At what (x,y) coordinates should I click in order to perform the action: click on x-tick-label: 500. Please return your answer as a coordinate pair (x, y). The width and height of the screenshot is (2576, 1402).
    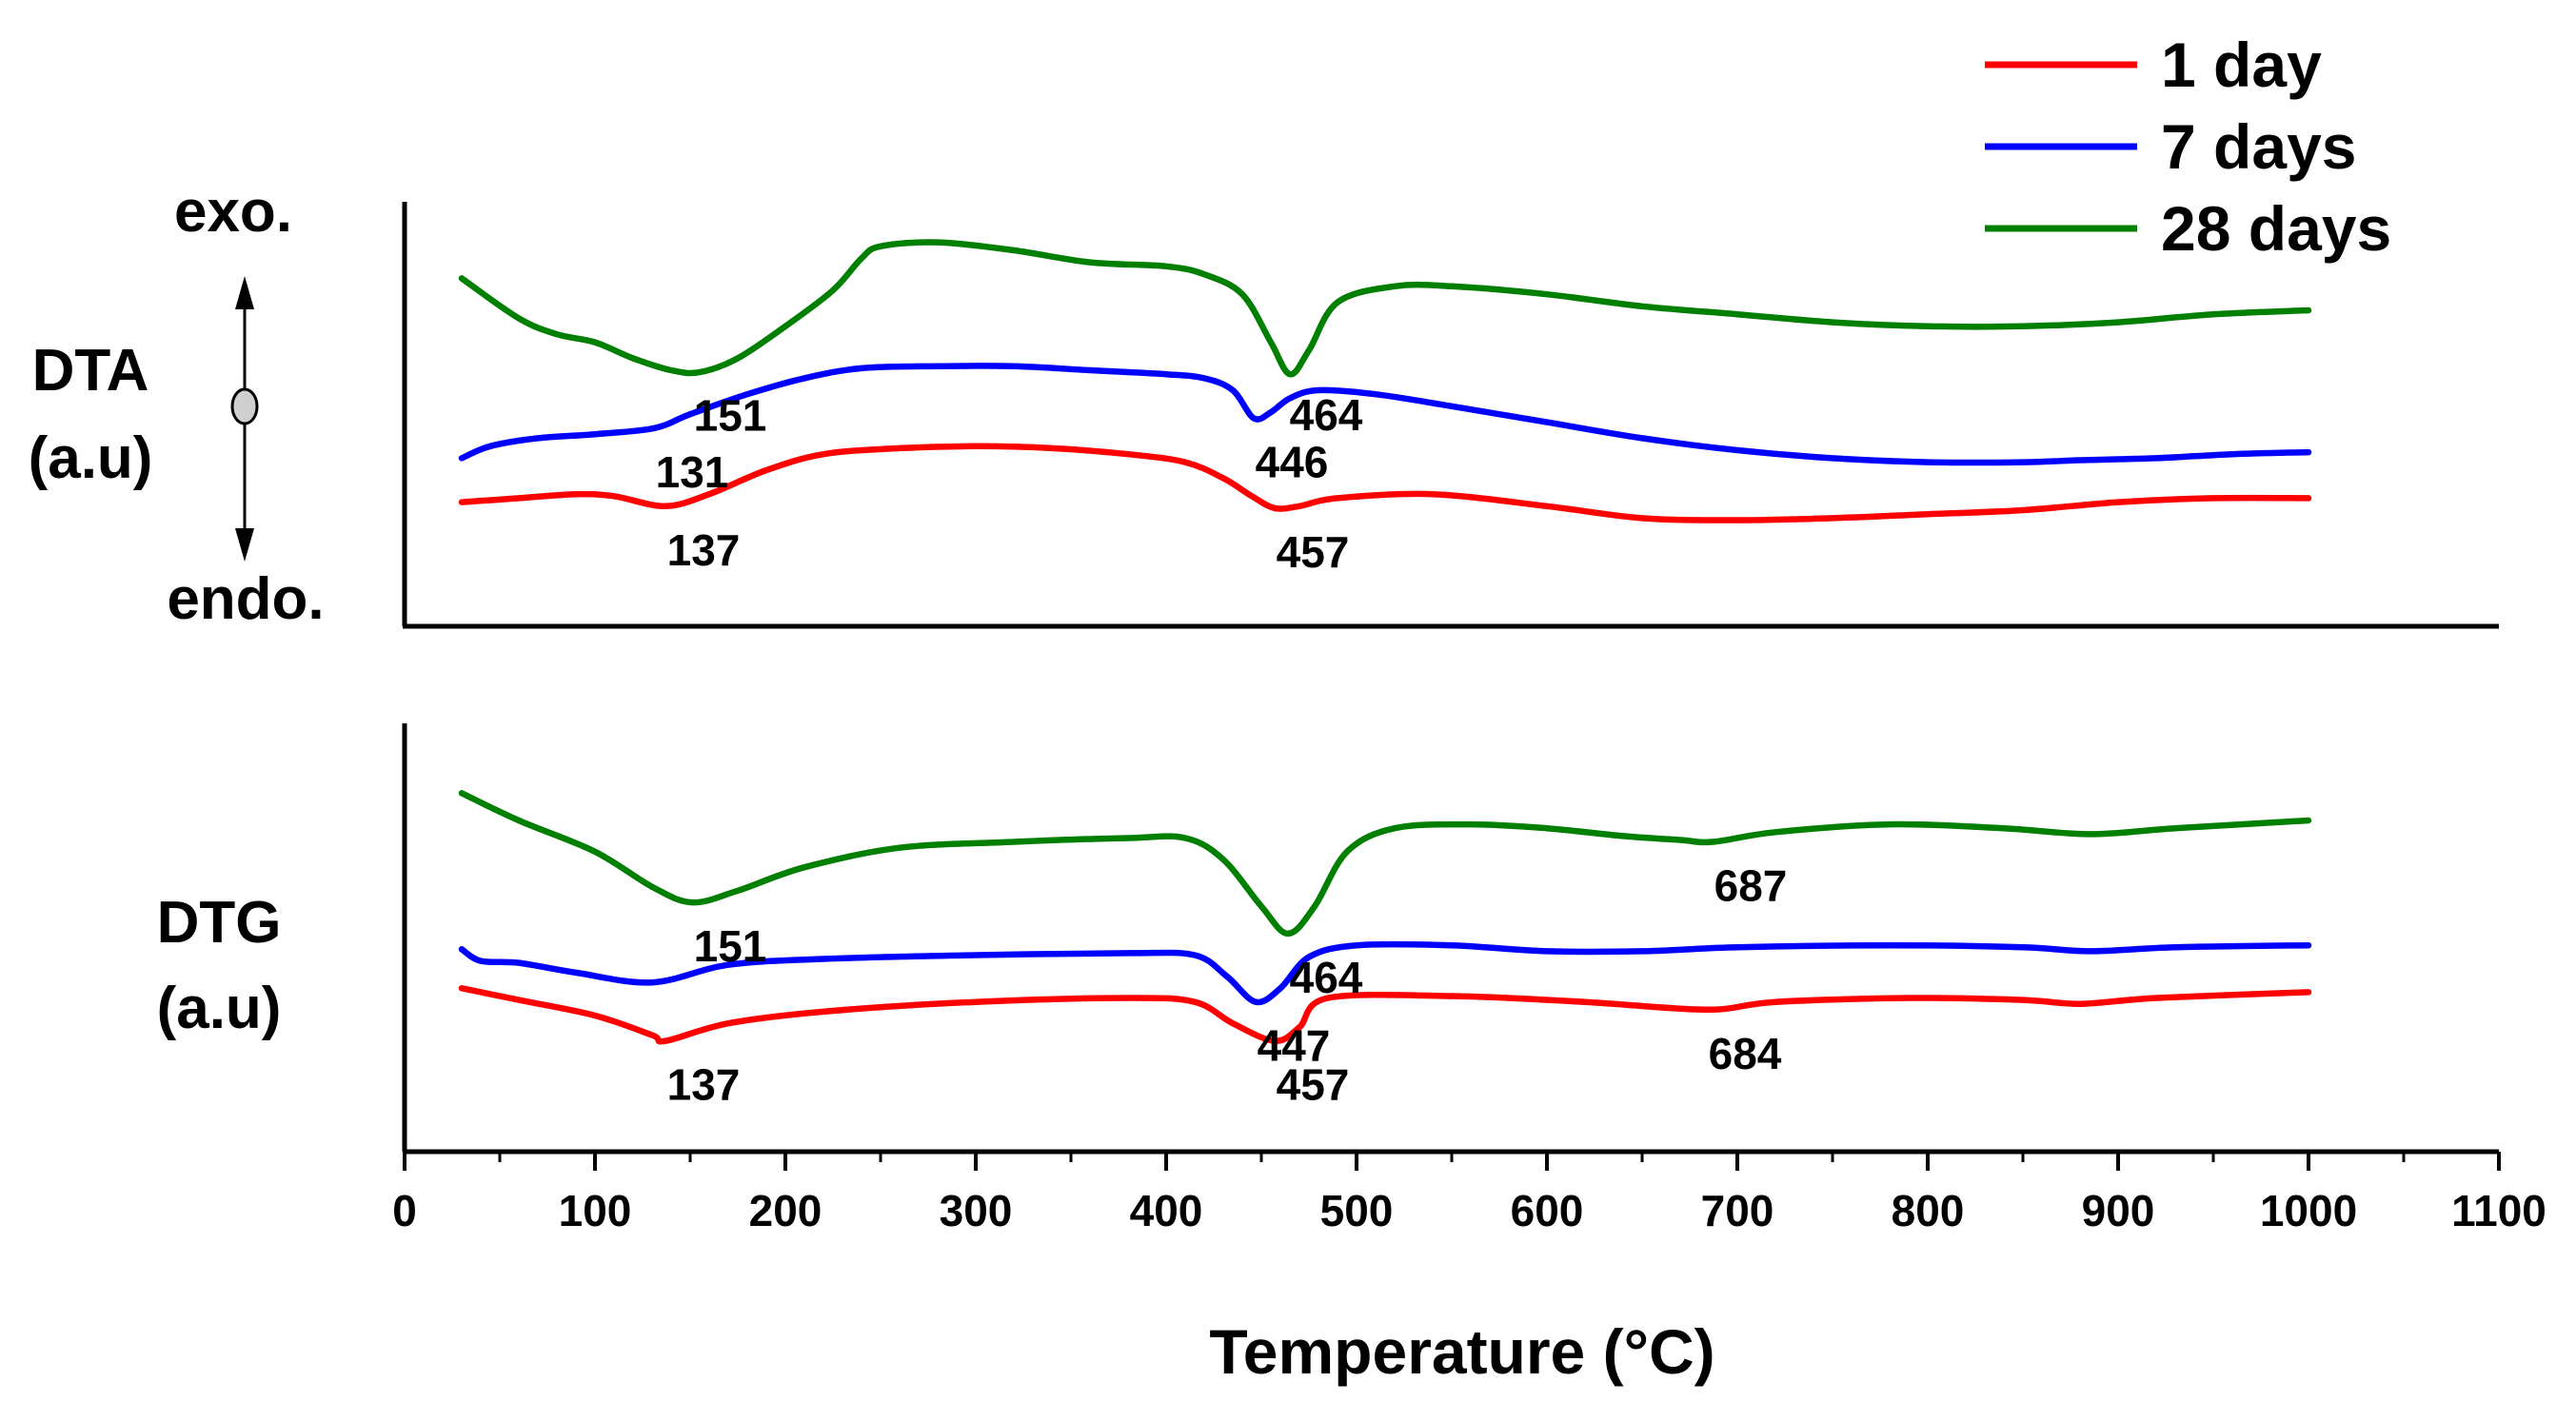
    Looking at the image, I should click on (1357, 1210).